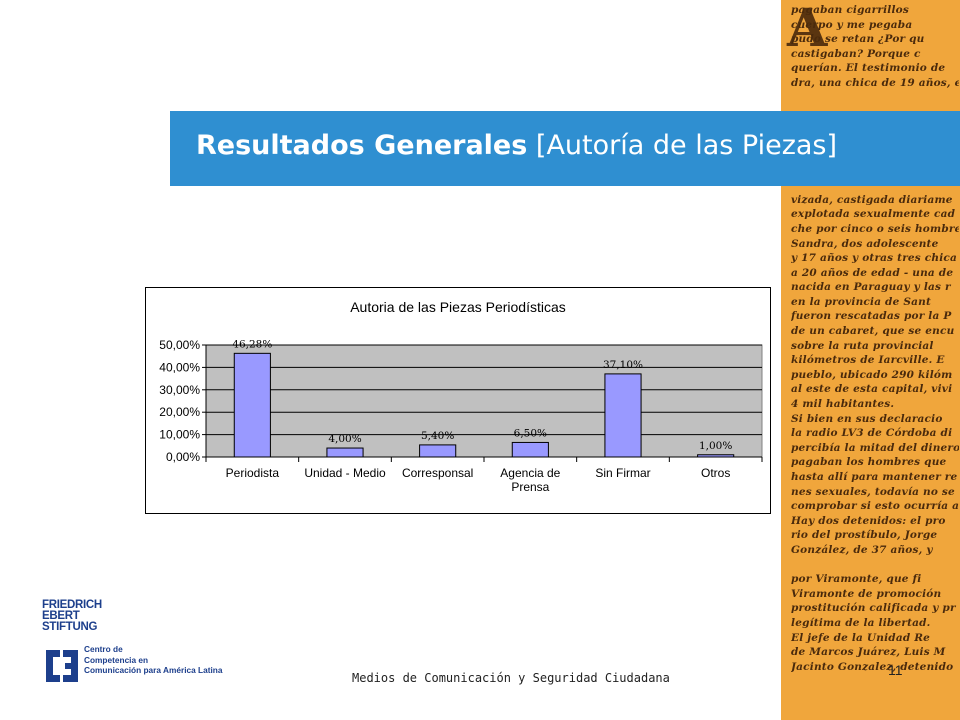 The width and height of the screenshot is (960, 720). Describe the element at coordinates (869, 462) in the screenshot. I see `newspaper-line: pagaban los hombres que` at that location.